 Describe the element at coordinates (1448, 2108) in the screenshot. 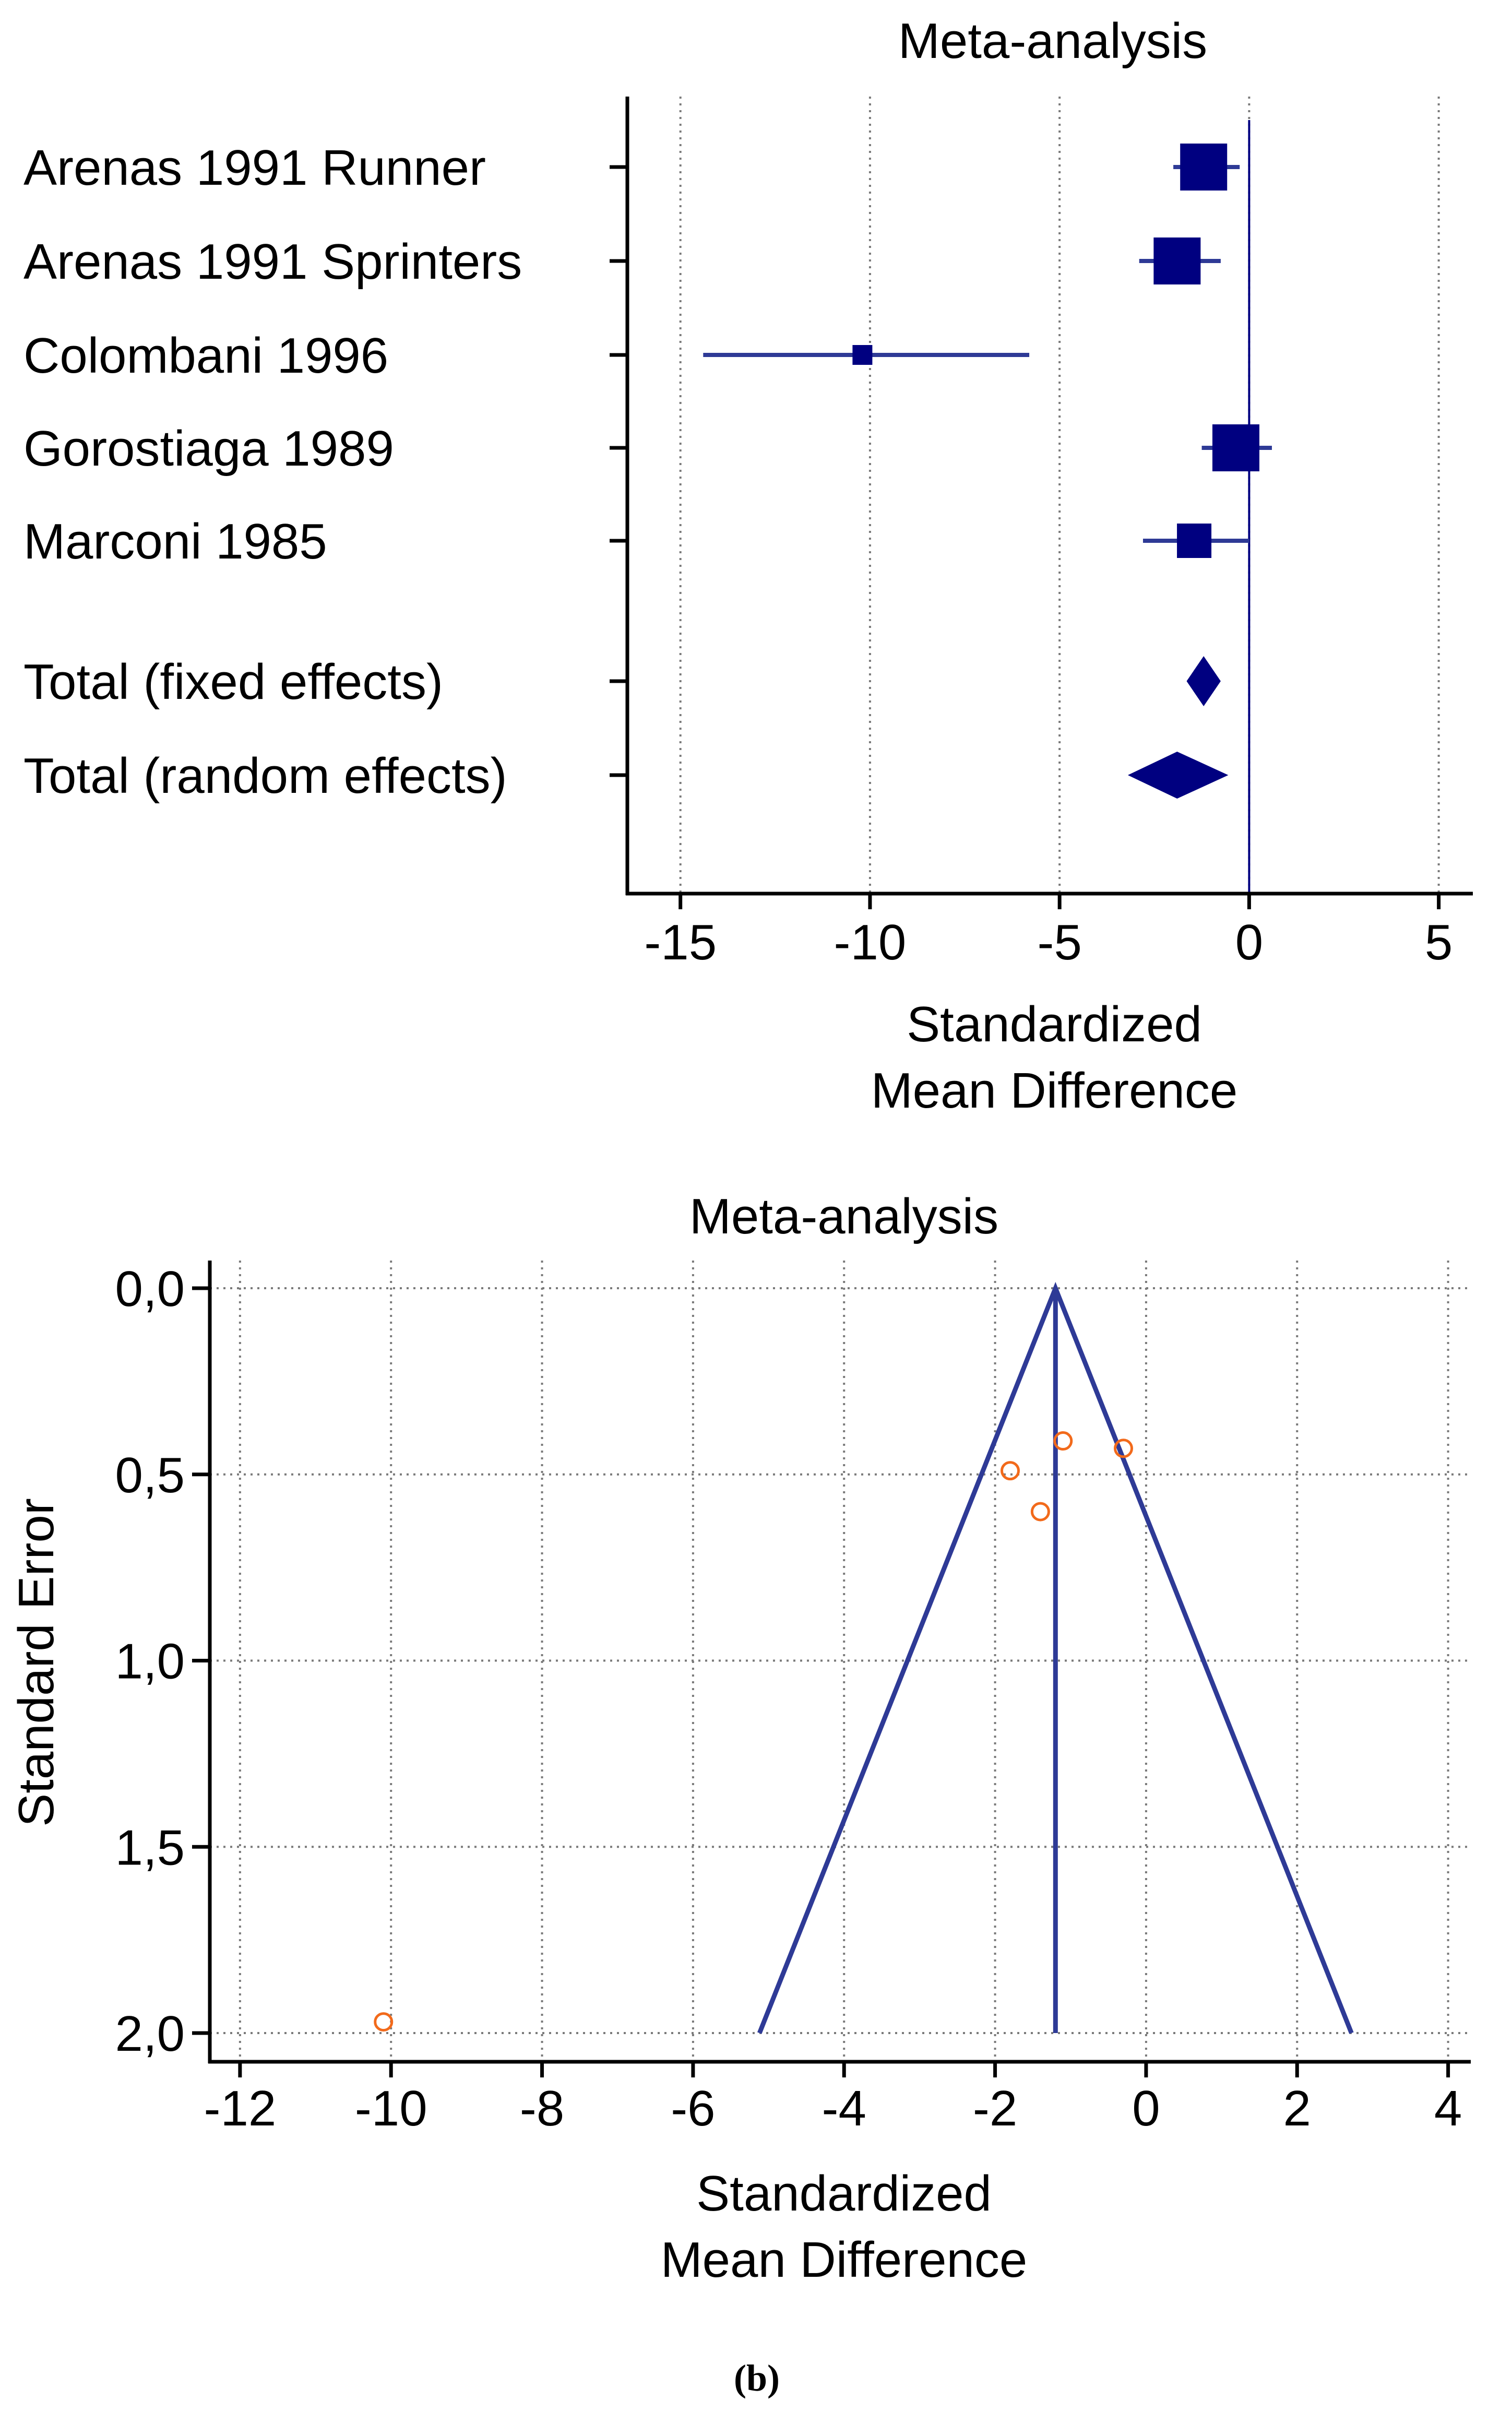

I see `funnel-x-tick-label: 4` at that location.